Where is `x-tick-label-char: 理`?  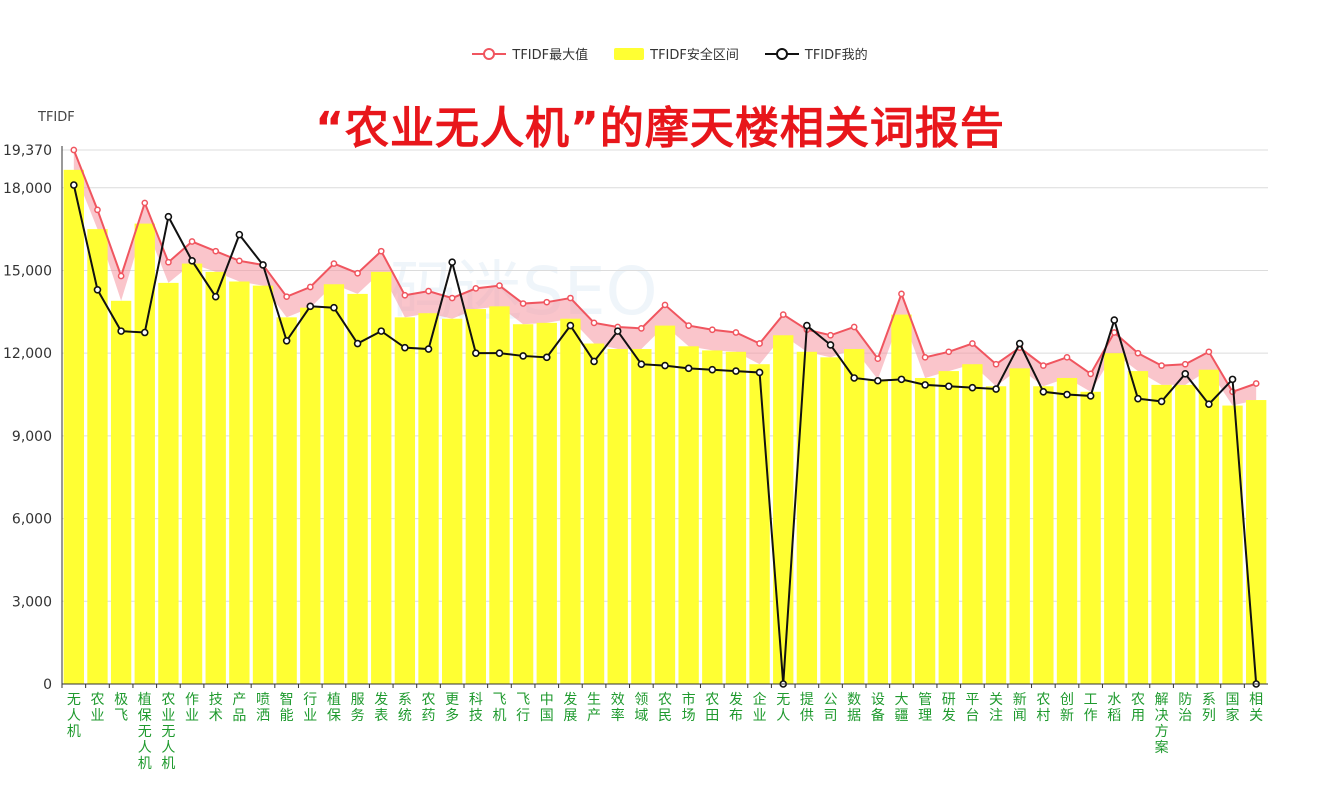 x-tick-label-char: 理 is located at coordinates (925, 716).